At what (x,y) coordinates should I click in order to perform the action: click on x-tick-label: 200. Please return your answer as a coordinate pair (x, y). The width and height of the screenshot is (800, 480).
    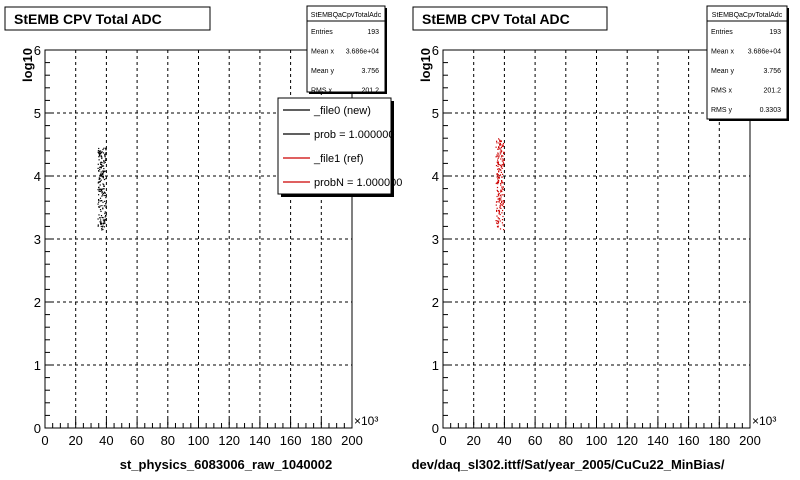
    Looking at the image, I should click on (750, 440).